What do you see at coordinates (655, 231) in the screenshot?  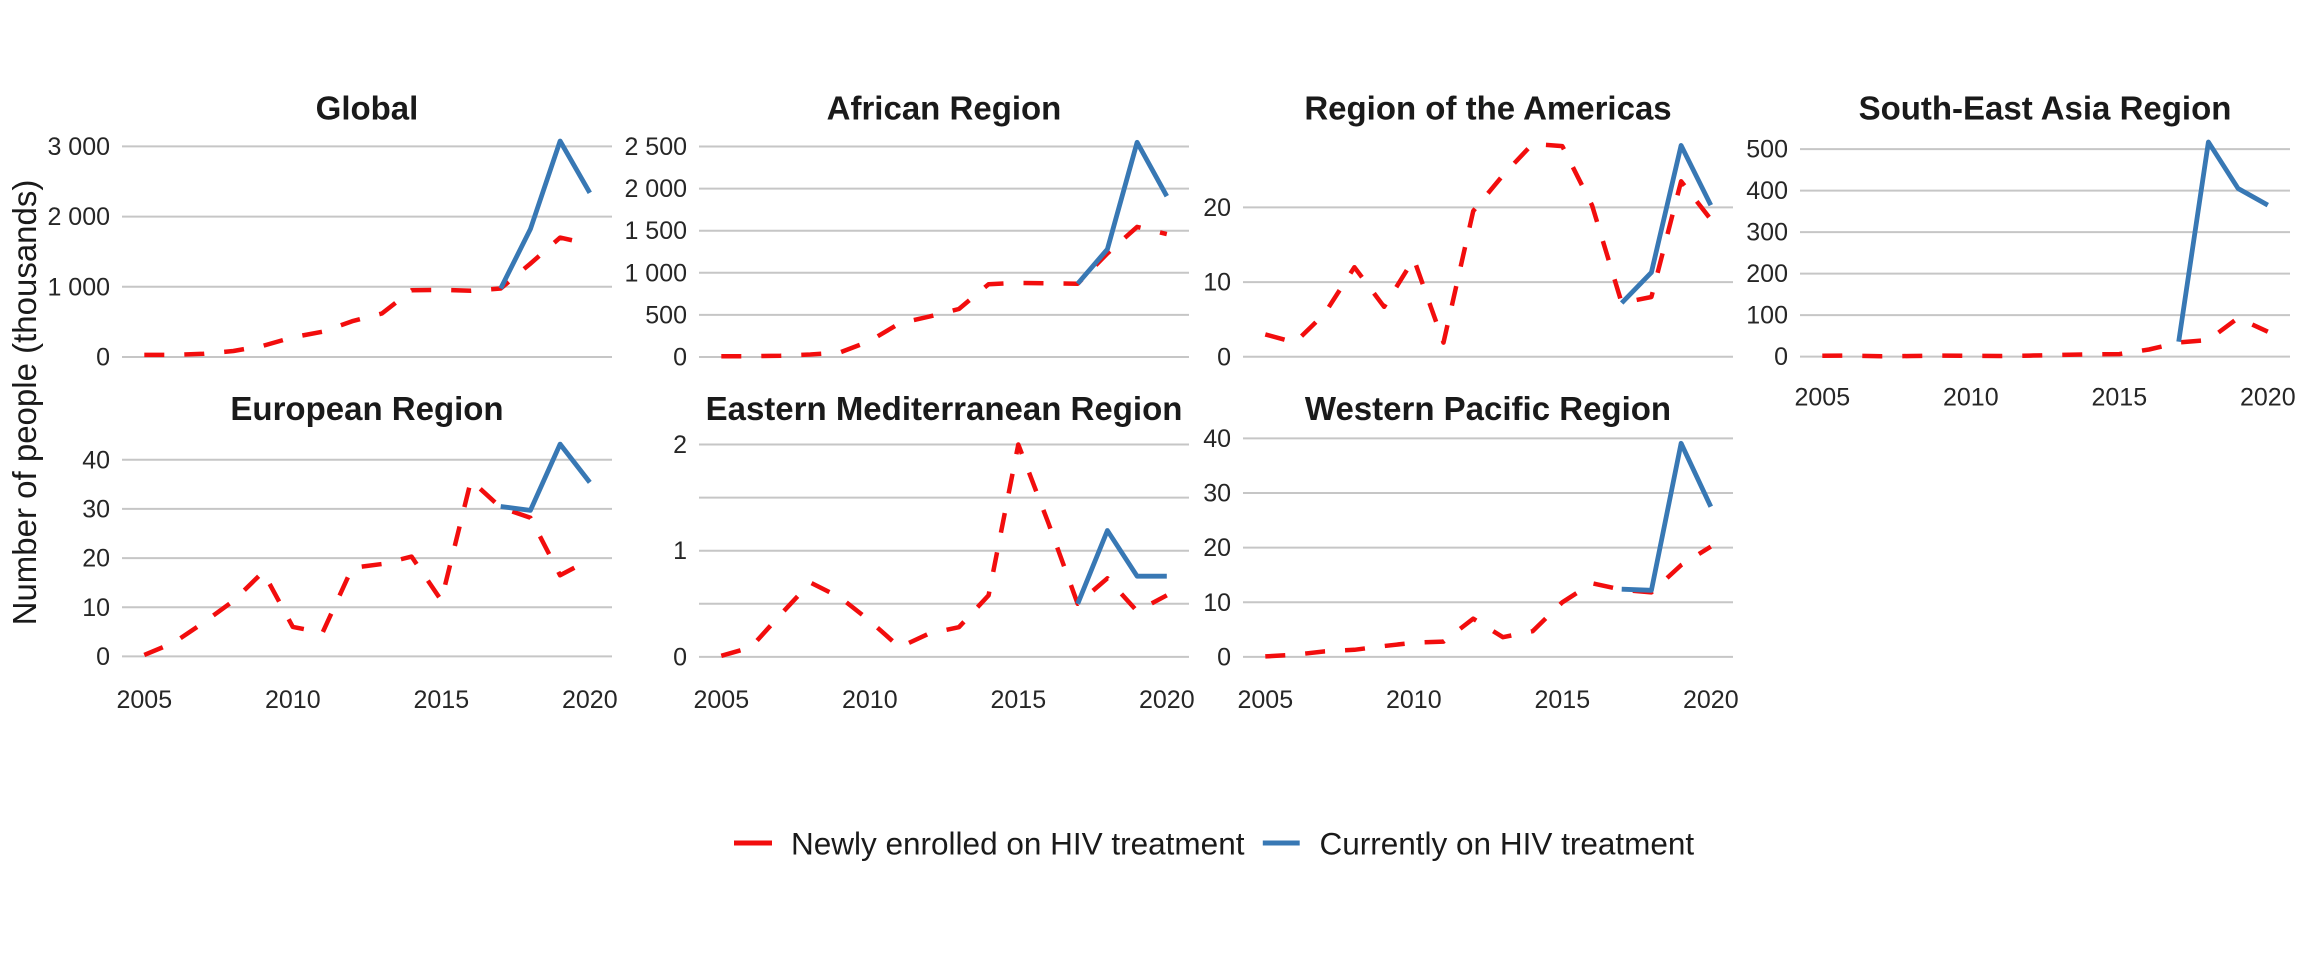 I see `svg-text: 1 500` at bounding box center [655, 231].